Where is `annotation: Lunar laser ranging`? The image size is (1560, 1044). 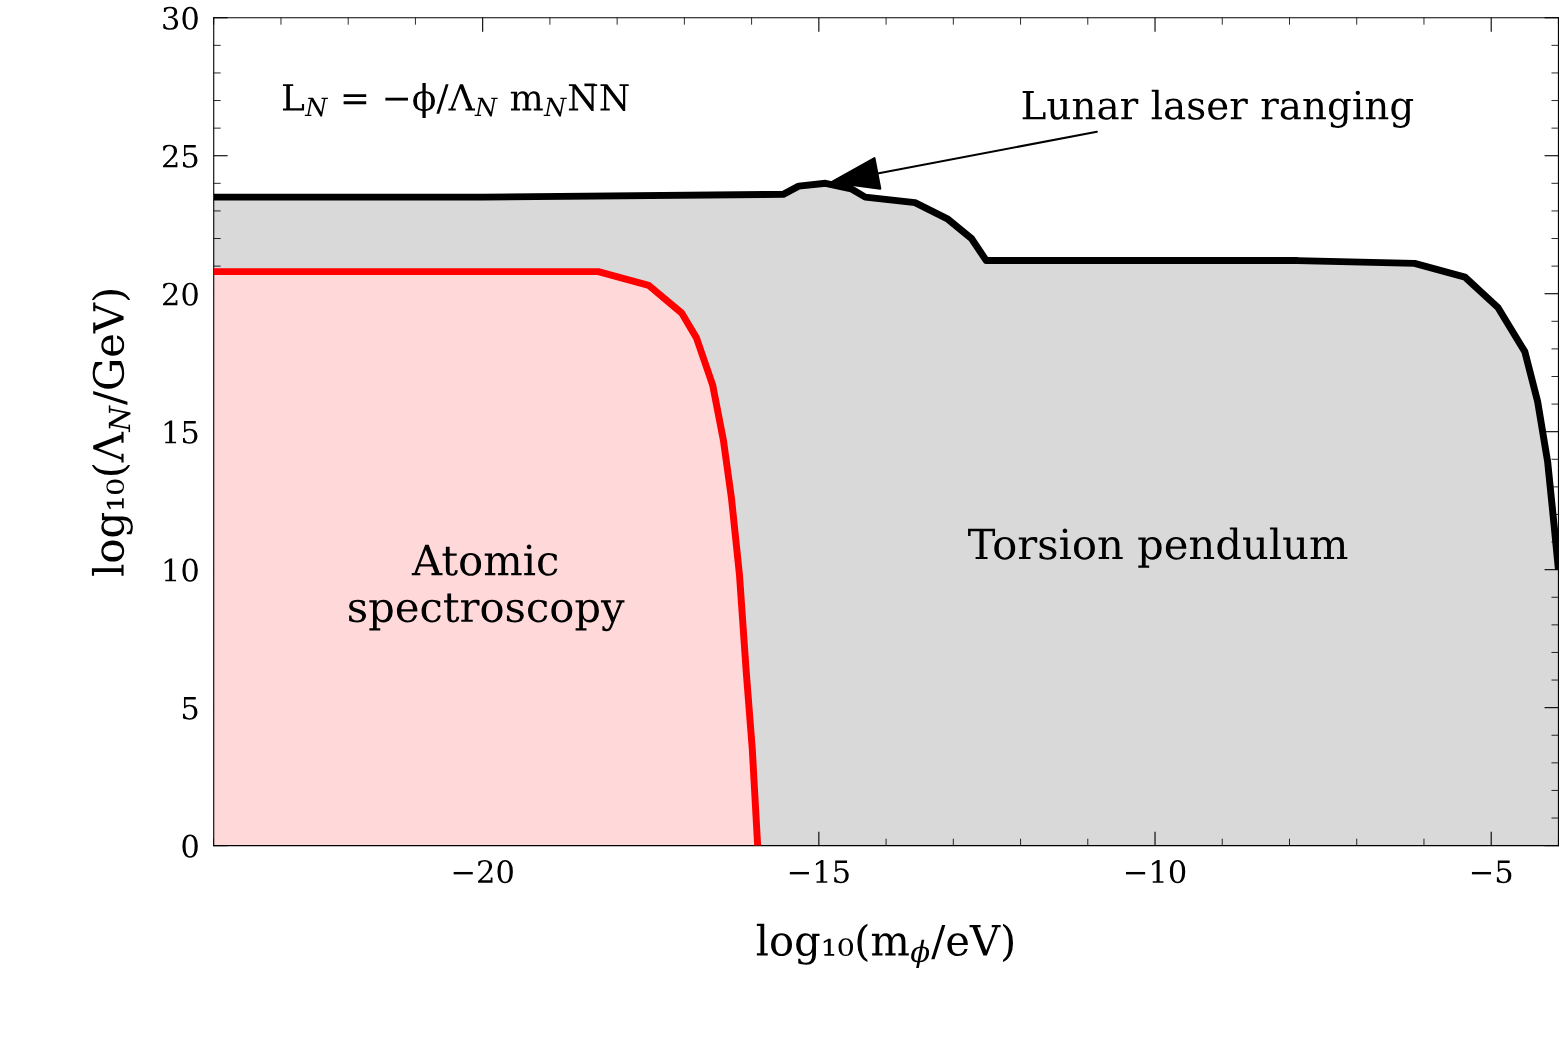 annotation: Lunar laser ranging is located at coordinates (1218, 108).